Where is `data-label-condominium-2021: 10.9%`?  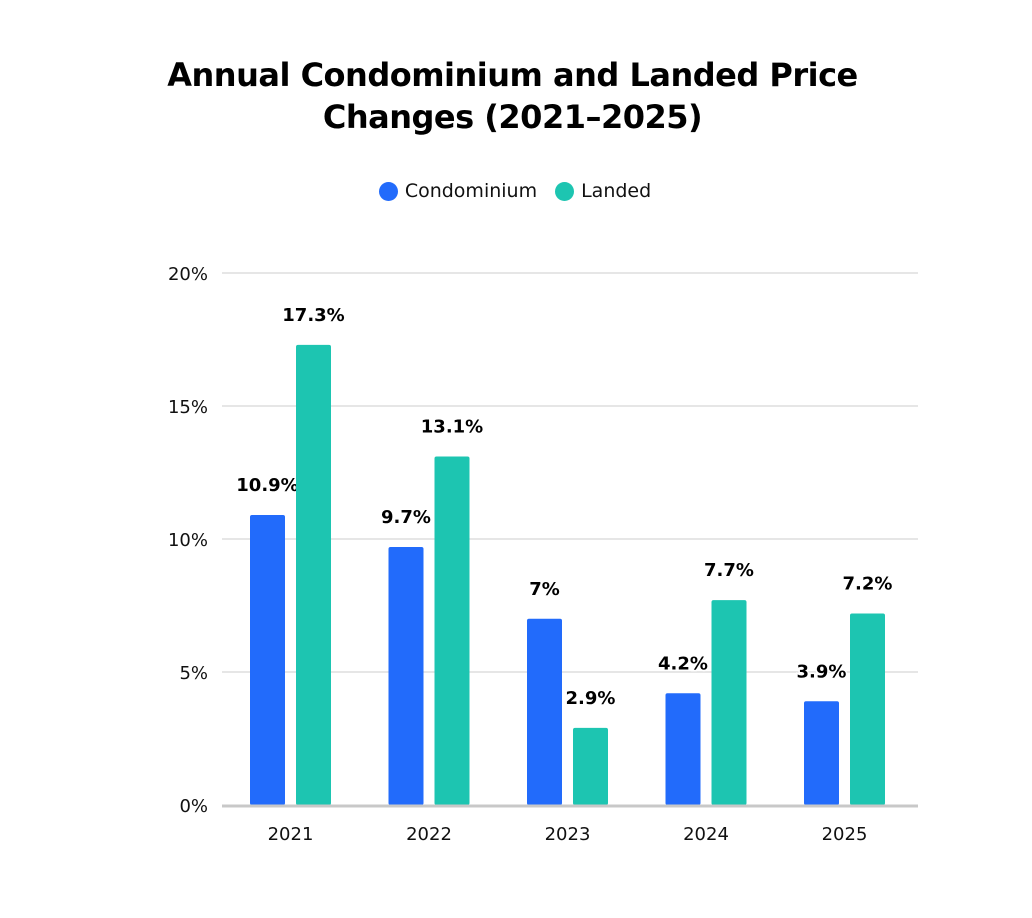
data-label-condominium-2021: 10.9% is located at coordinates (267, 485).